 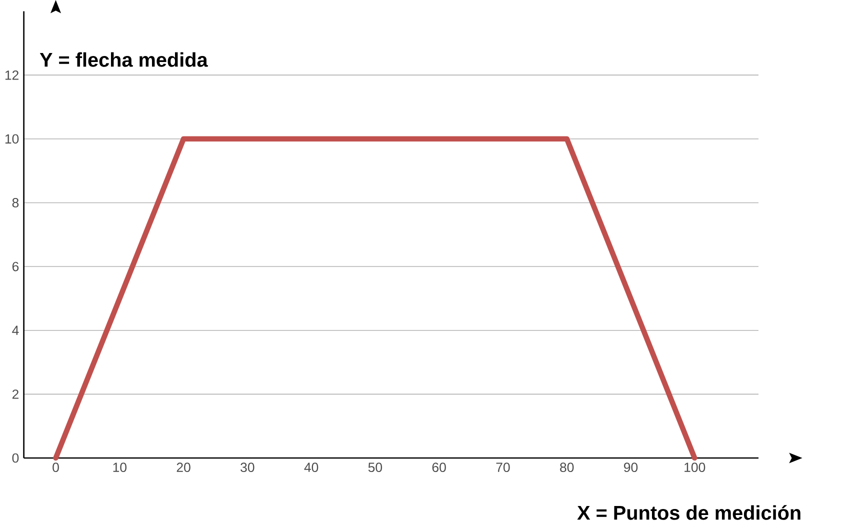 What do you see at coordinates (124, 59) in the screenshot?
I see `y-axis-title: Y = flecha medida` at bounding box center [124, 59].